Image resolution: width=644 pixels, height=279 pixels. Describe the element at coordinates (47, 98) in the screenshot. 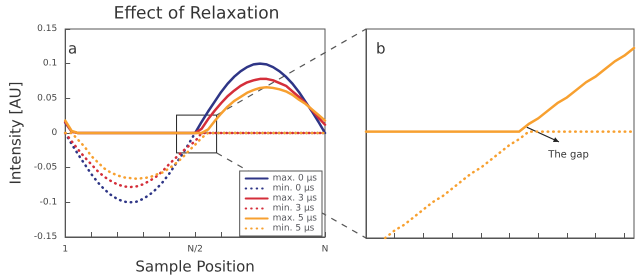

I see `y-tick-label: 0.05` at that location.